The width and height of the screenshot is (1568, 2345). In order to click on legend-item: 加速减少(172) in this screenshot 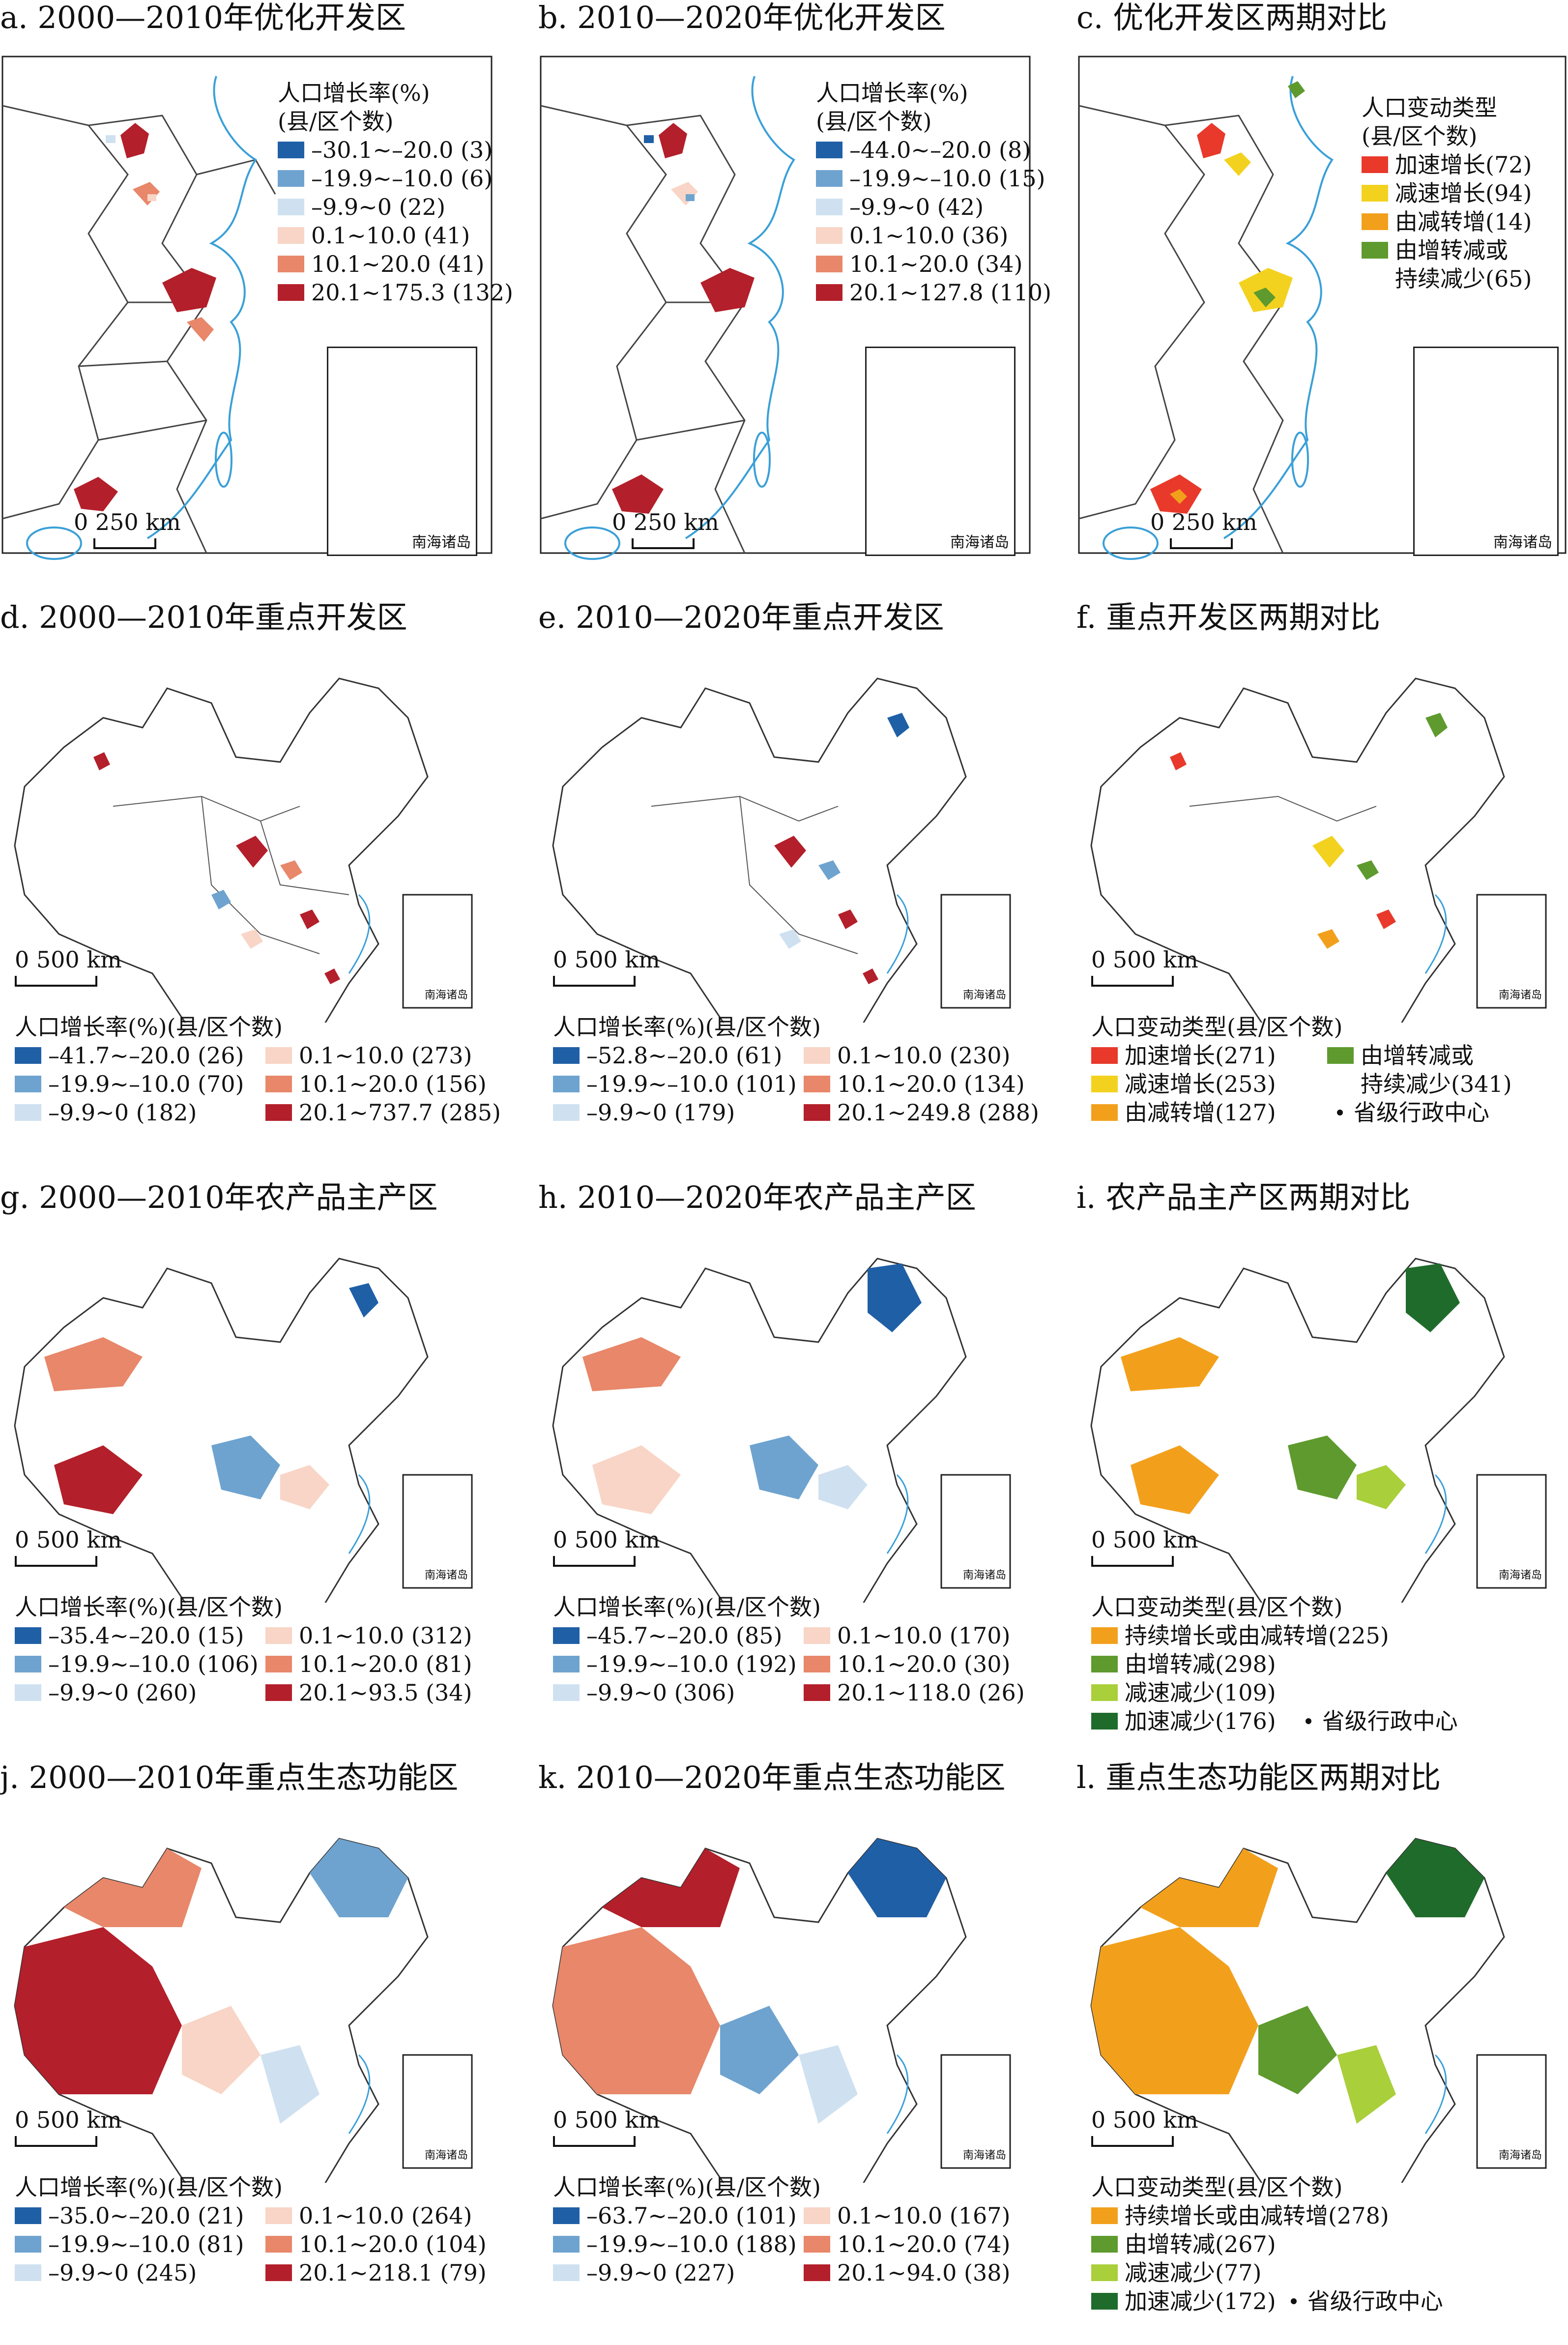, I will do `click(1200, 2301)`.